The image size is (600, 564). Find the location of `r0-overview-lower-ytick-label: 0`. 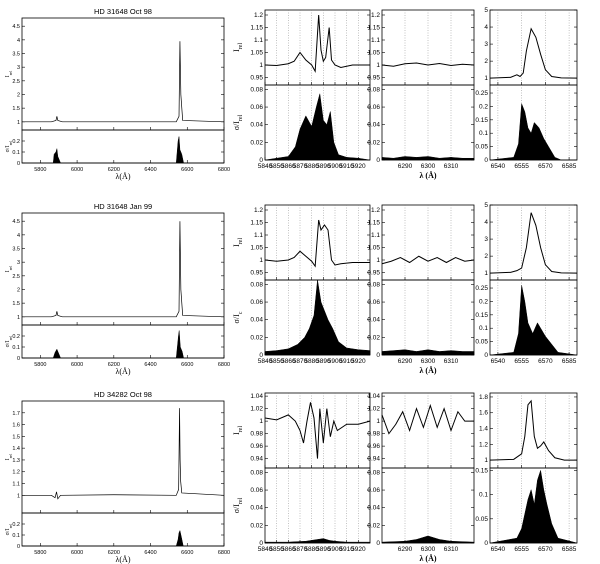

r0-overview-lower-ytick-label: 0 is located at coordinates (18, 164).